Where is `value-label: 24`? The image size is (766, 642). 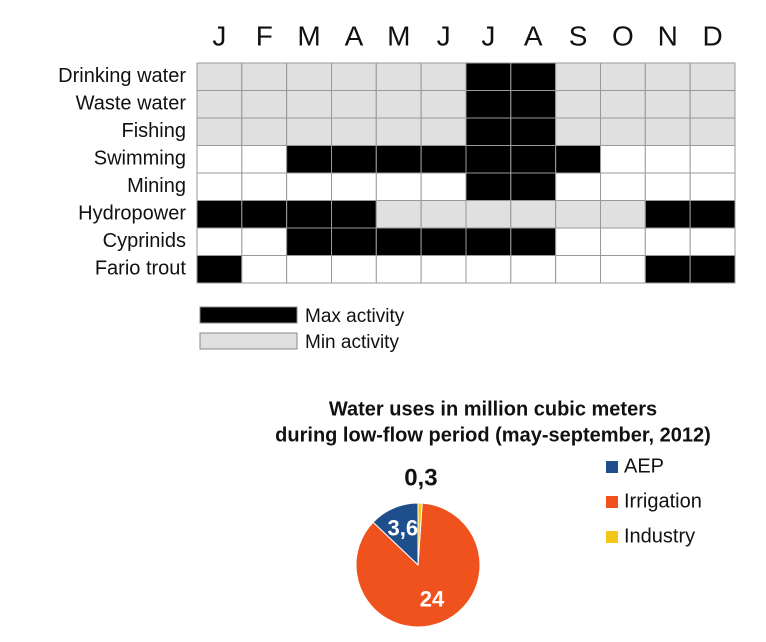 value-label: 24 is located at coordinates (432, 599).